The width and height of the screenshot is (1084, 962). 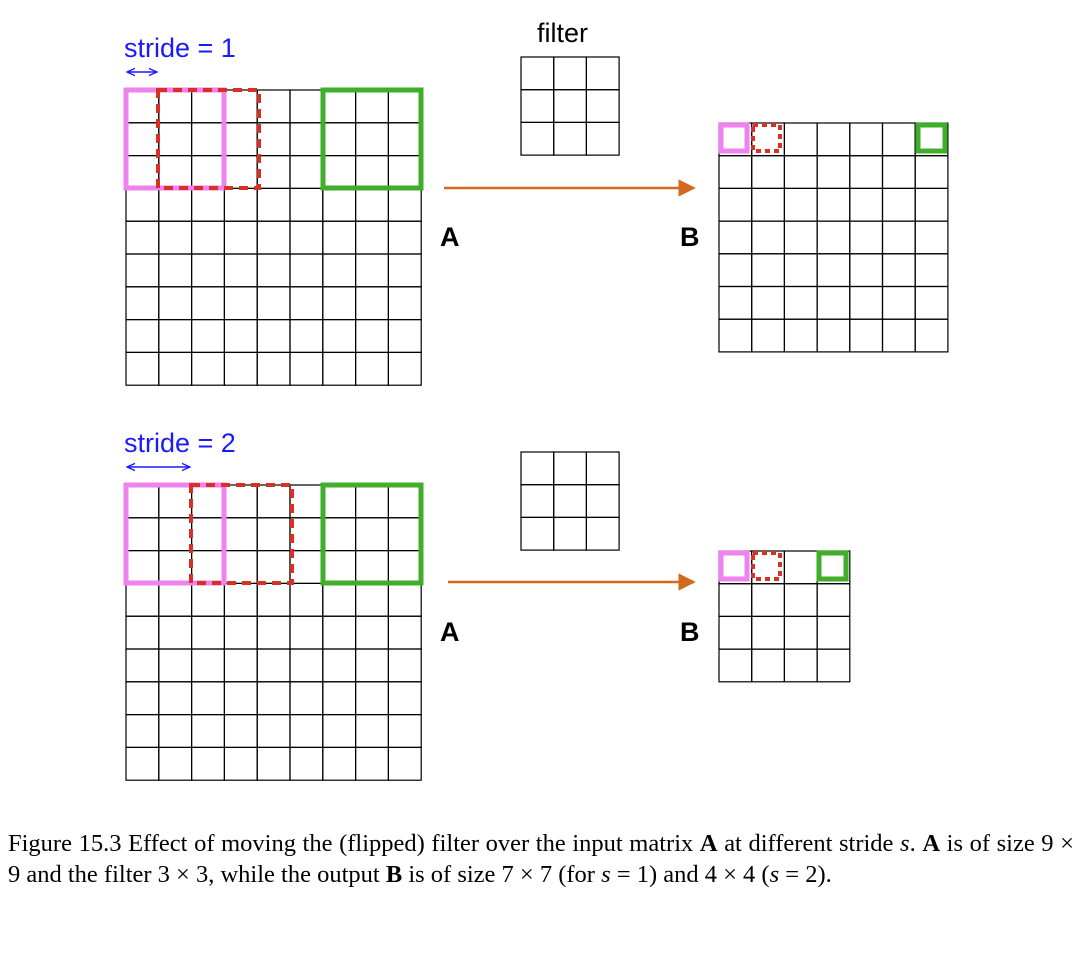 What do you see at coordinates (805, 874) in the screenshot?
I see `caption-segment: = 2).` at bounding box center [805, 874].